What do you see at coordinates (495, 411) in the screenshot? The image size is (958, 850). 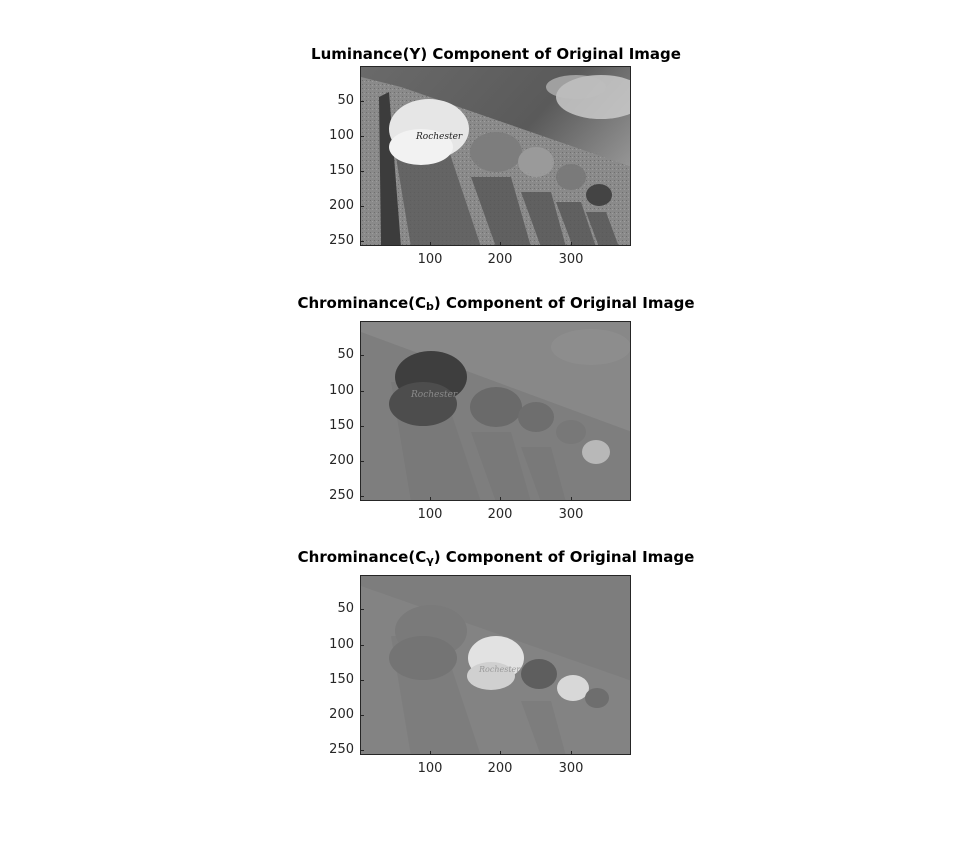 I see `cb-image: Rochester` at bounding box center [495, 411].